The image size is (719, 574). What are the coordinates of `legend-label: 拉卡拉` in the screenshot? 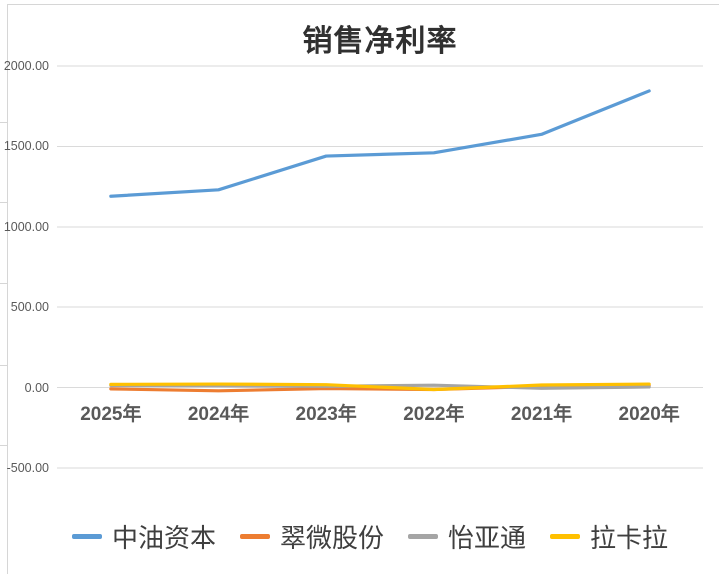 It's located at (629, 539).